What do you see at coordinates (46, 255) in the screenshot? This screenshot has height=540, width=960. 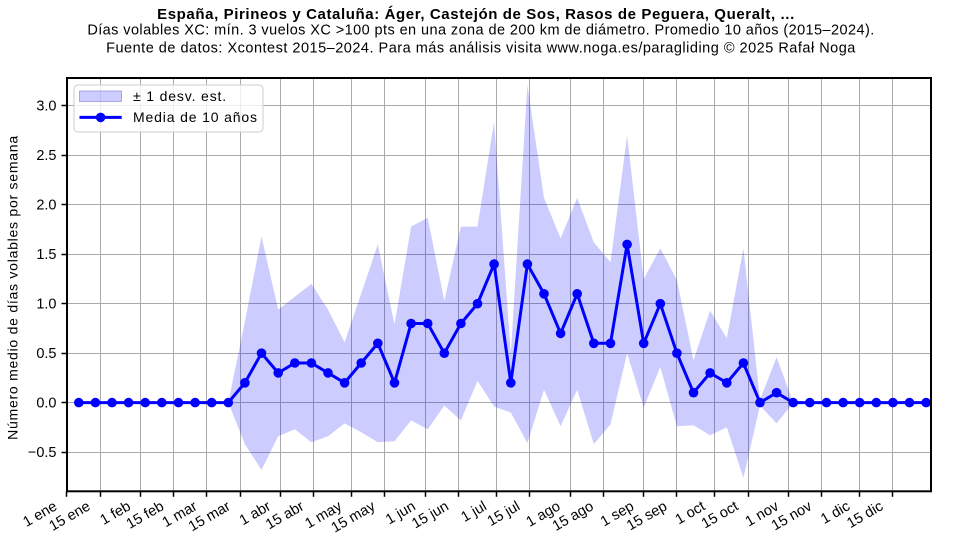 I see `svg-text: 1.5` at bounding box center [46, 255].